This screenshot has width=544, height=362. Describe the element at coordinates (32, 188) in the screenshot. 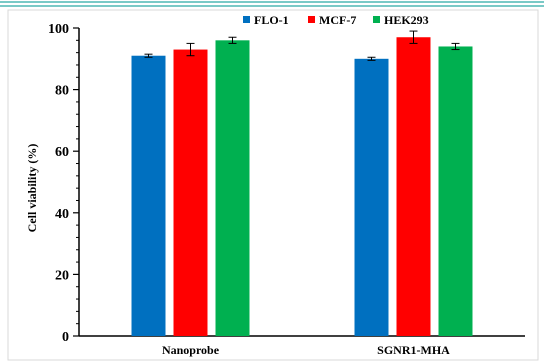

I see `y-axis-title: Cell viability (%)` at that location.